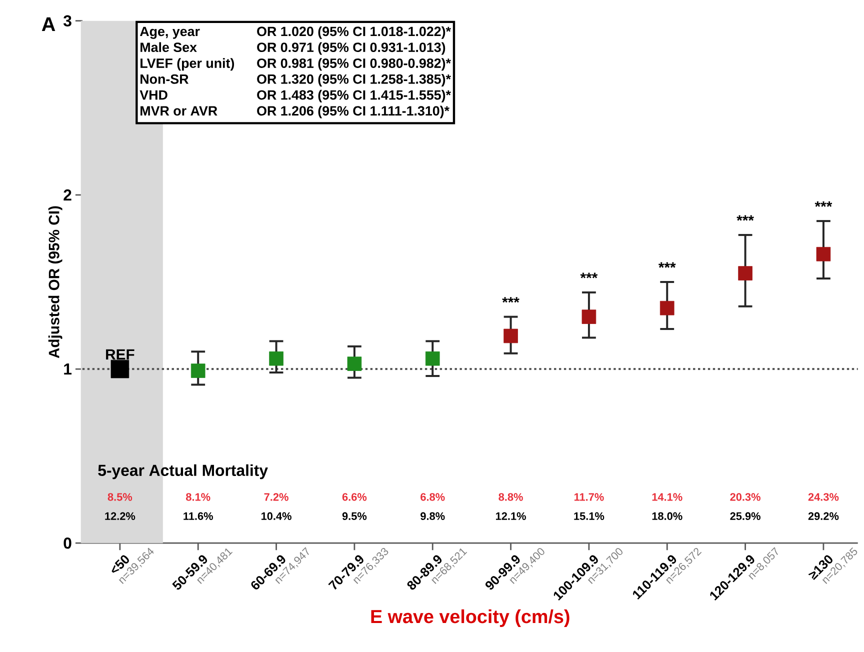 The width and height of the screenshot is (864, 652). I want to click on annotation: 24.3%, so click(823, 496).